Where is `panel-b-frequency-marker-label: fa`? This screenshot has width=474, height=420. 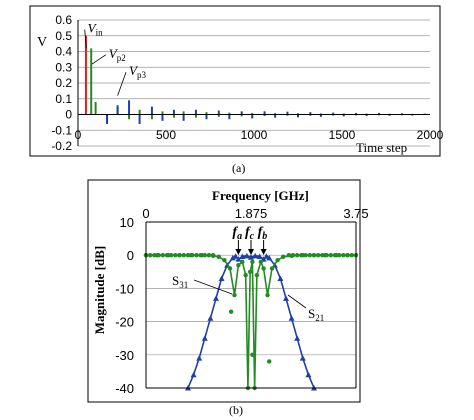 panel-b-frequency-marker-label: fa is located at coordinates (237, 233).